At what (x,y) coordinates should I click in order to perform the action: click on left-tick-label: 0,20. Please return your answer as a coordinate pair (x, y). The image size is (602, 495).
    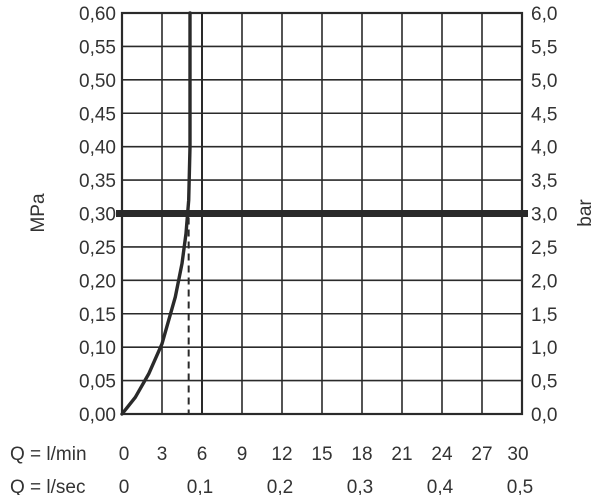
    Looking at the image, I should click on (97, 281).